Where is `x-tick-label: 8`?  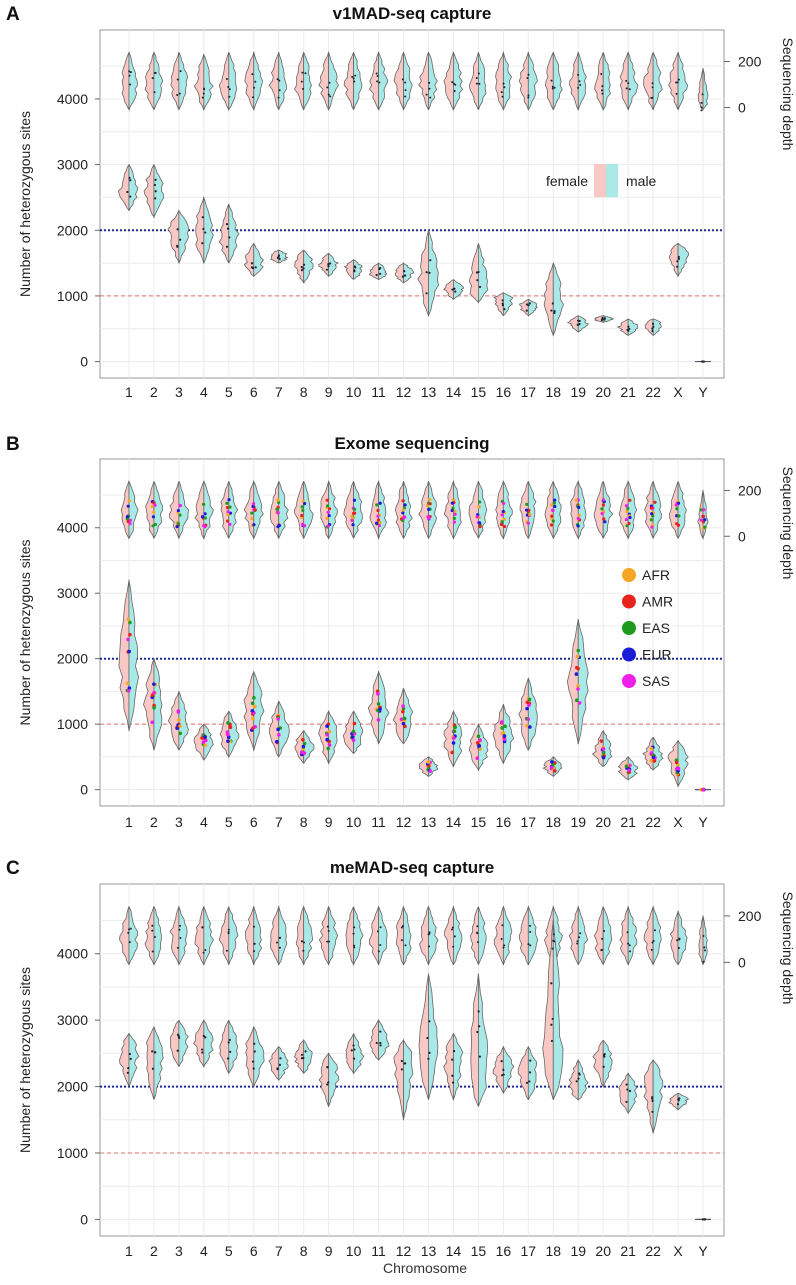 x-tick-label: 8 is located at coordinates (304, 822).